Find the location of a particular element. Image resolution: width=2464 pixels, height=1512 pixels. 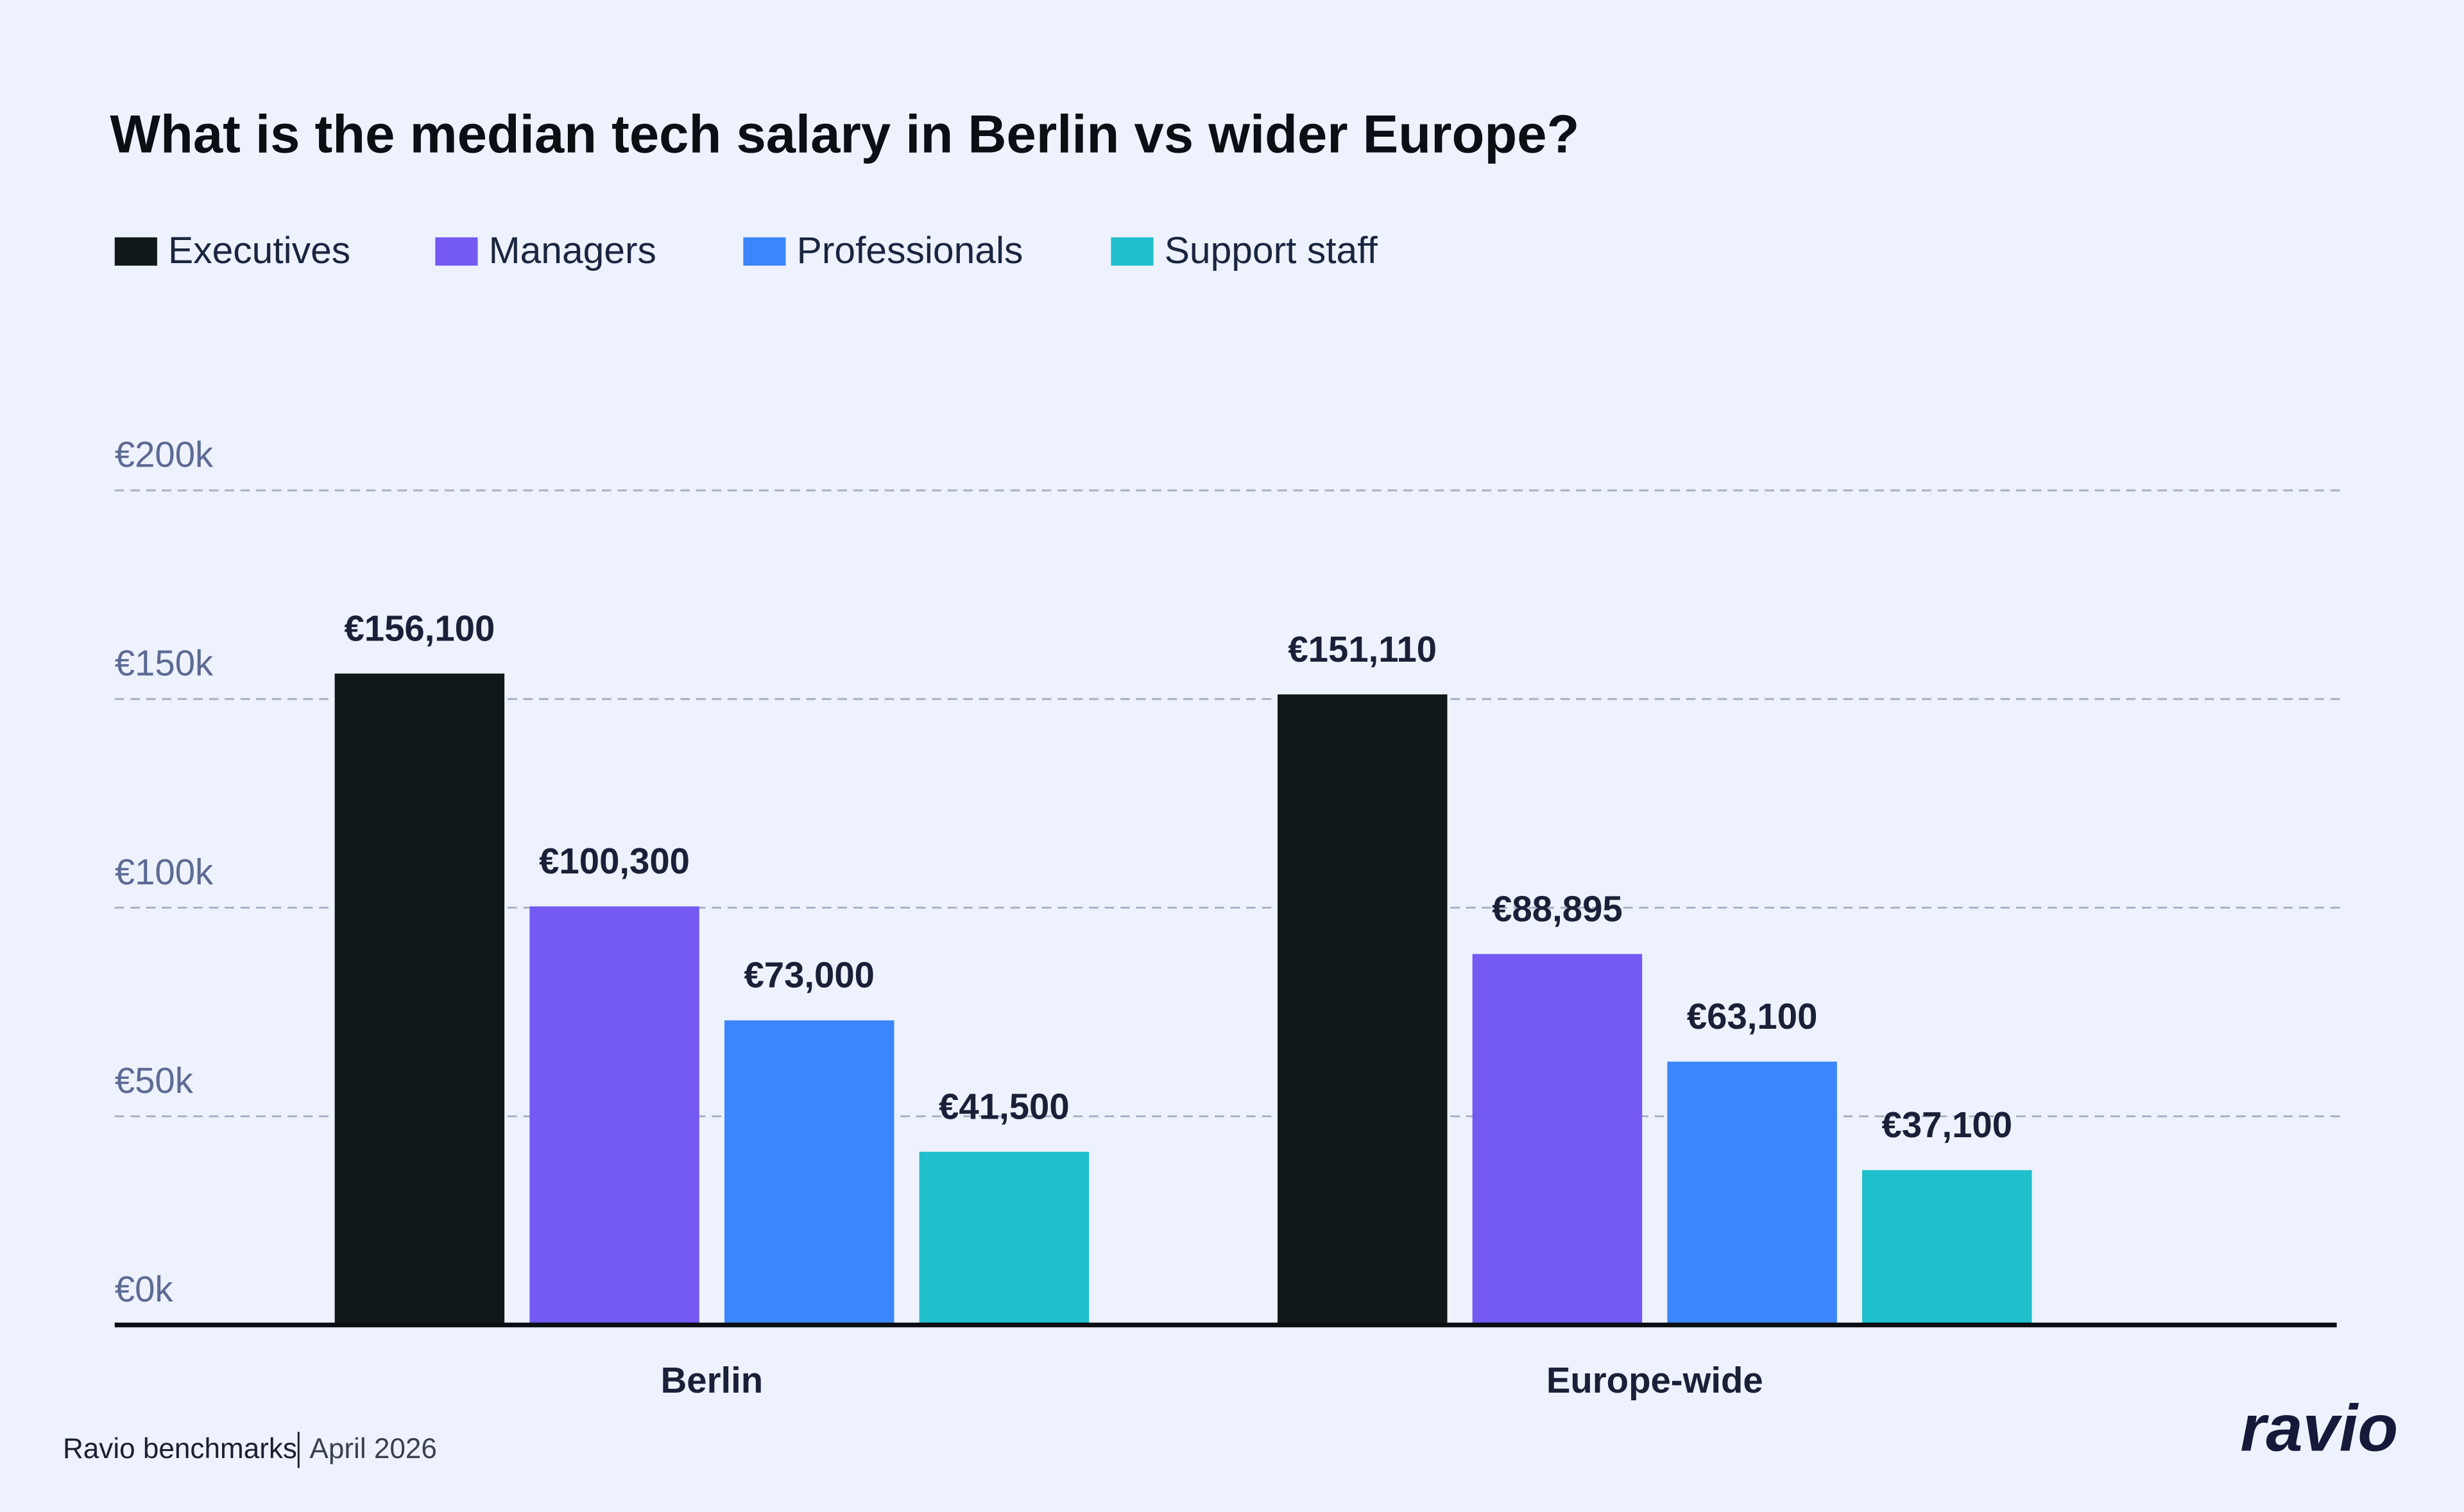

legend-label: Executives is located at coordinates (259, 250).